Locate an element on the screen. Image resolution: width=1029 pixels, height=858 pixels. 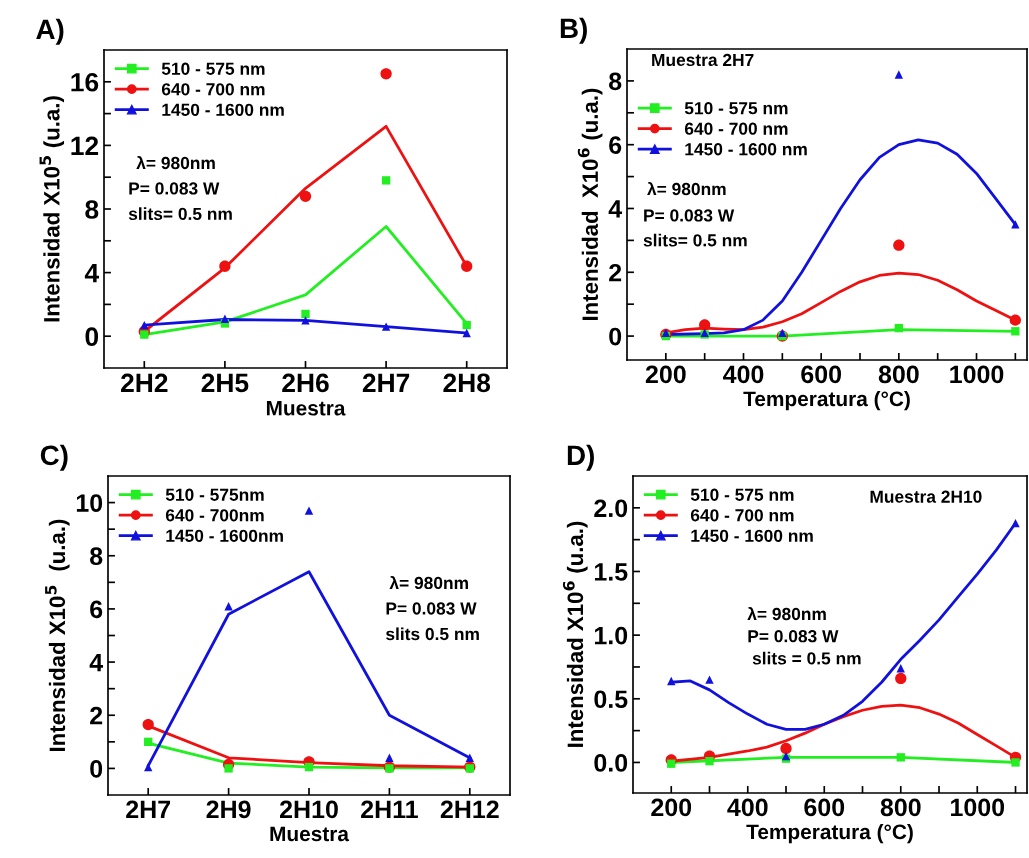
x-tick-label: 2H10 is located at coordinates (308, 809).